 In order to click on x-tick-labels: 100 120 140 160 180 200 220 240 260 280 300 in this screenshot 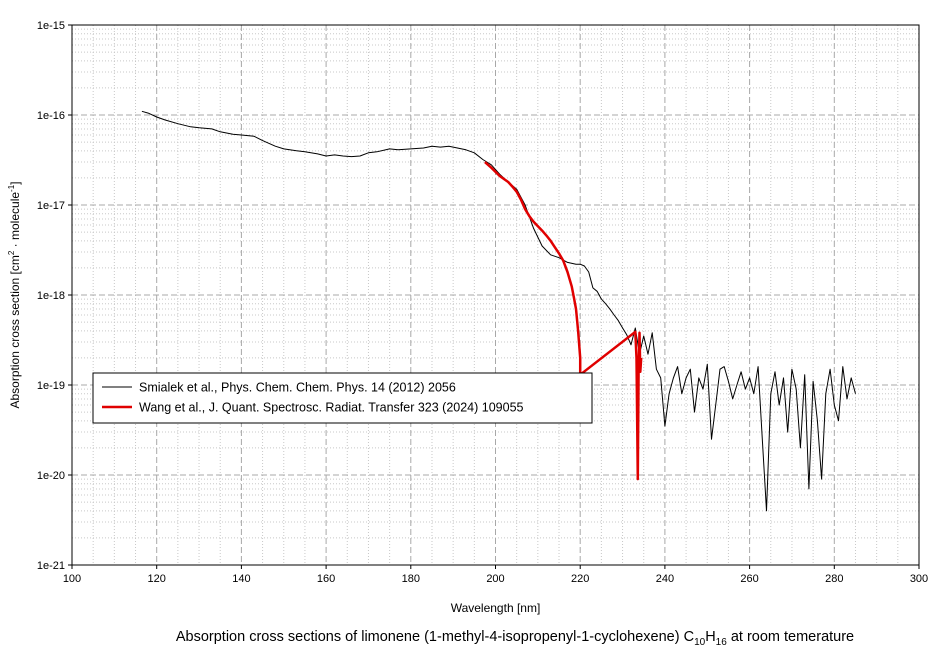, I will do `click(495, 579)`.